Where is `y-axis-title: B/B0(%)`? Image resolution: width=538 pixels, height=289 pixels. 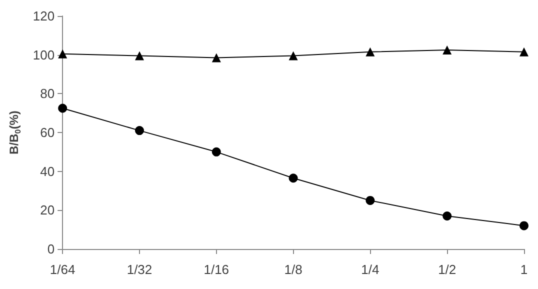 y-axis-title: B/B0(%) is located at coordinates (14, 132).